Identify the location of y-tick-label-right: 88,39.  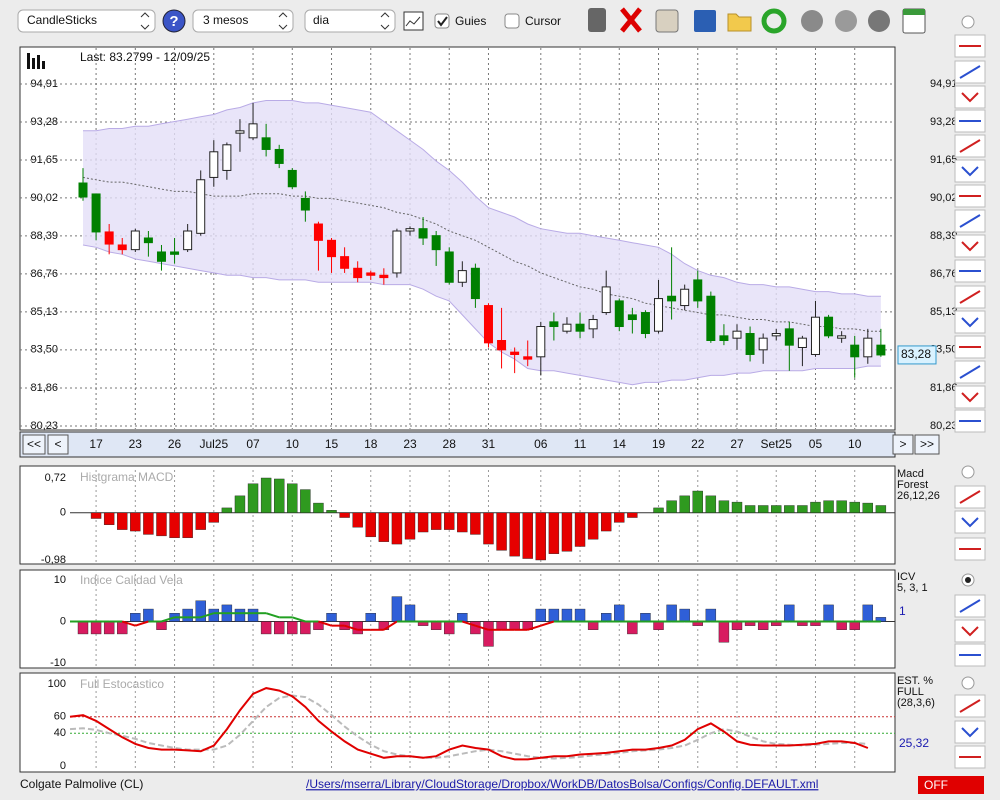
(944, 236).